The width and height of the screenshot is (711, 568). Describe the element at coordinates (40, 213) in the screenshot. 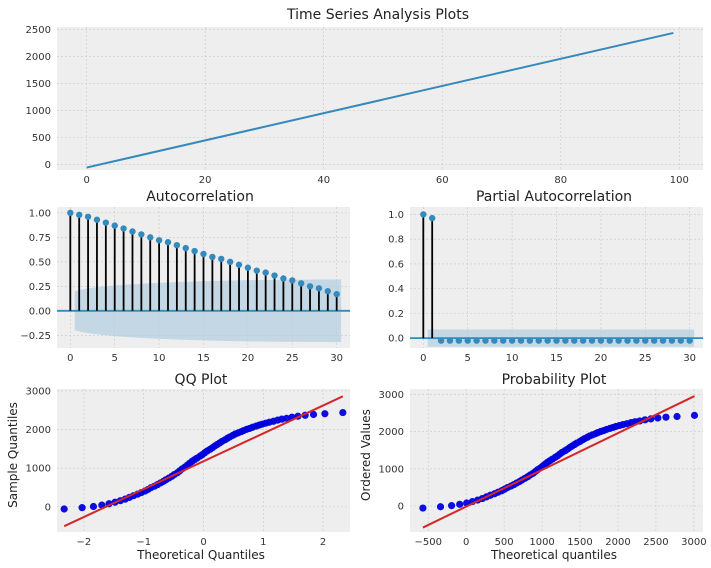

I see `acf-ytick-label: 1.00` at that location.